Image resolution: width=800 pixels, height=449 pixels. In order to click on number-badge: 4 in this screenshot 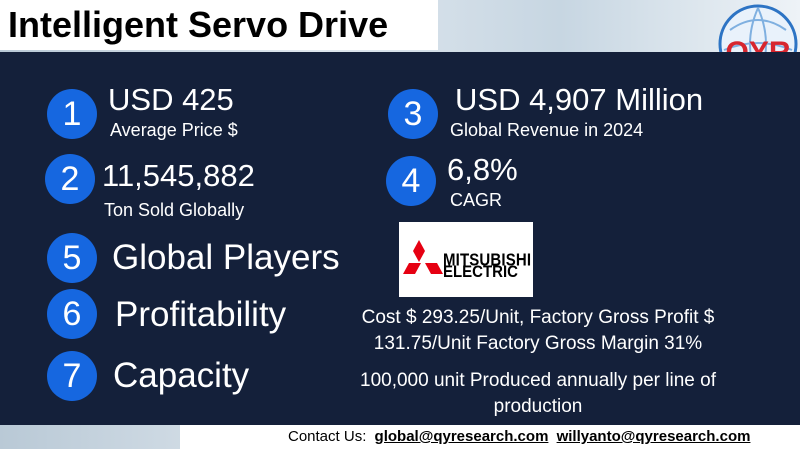, I will do `click(411, 181)`.